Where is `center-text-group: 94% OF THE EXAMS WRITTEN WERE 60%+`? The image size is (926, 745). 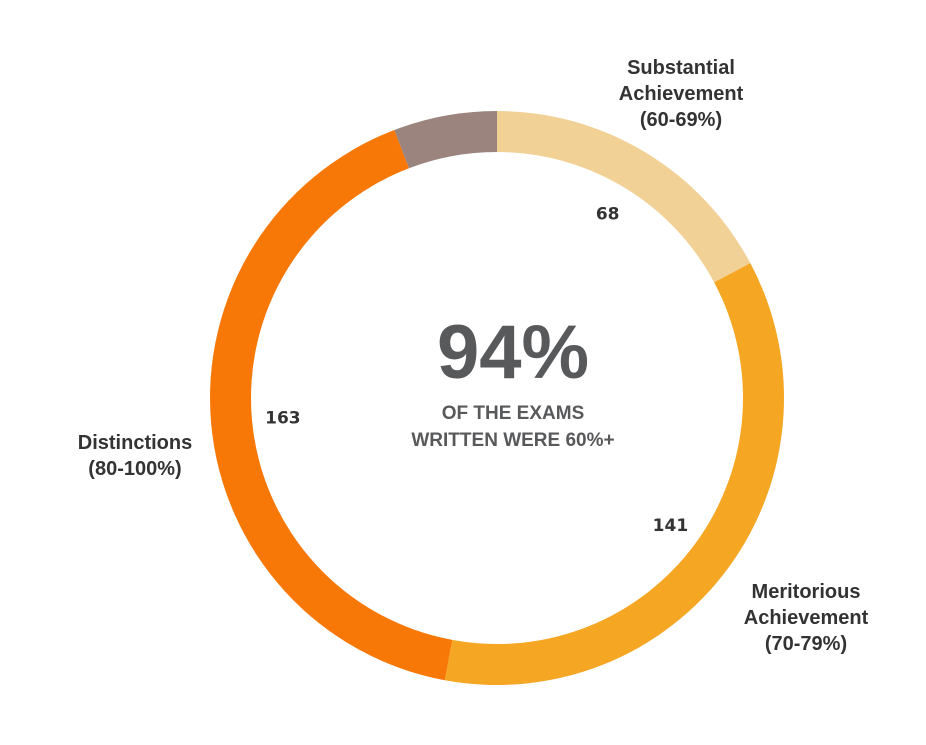
center-text-group: 94% OF THE EXAMS WRITTEN WERE 60%+ is located at coordinates (512, 380).